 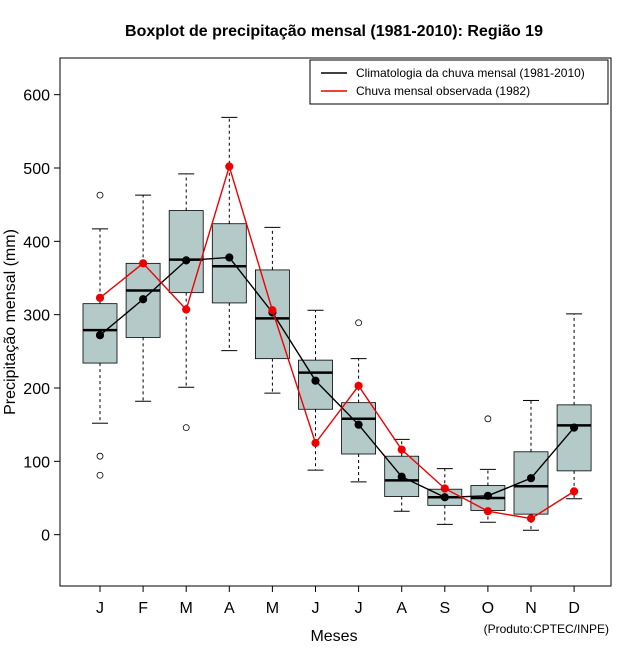 I want to click on box-A, so click(x=229, y=234).